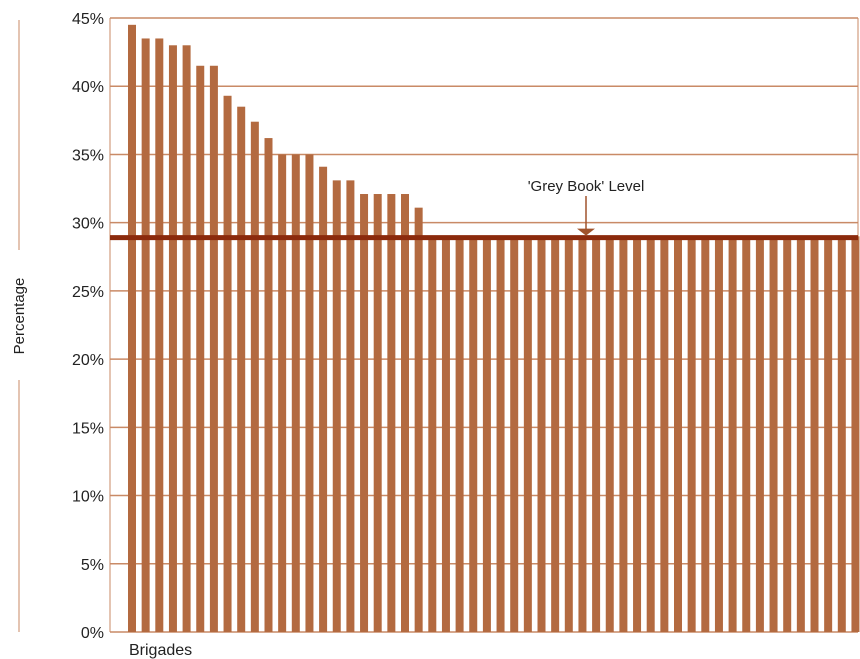  I want to click on y-tick-label: 40%, so click(88, 87).